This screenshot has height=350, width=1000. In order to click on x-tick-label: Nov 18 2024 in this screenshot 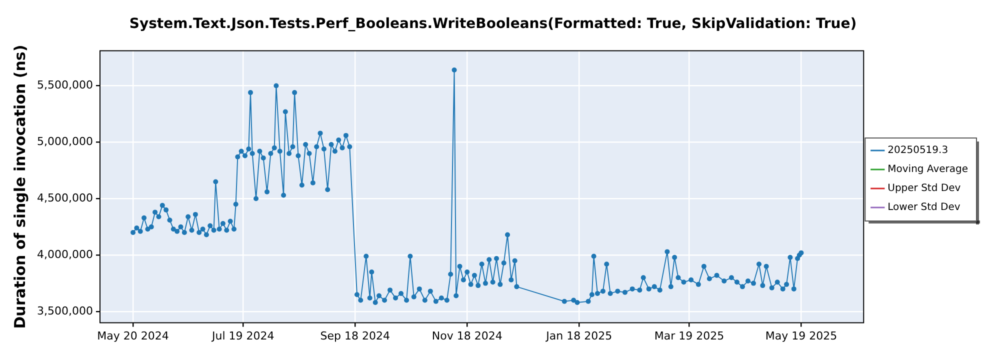, I will do `click(467, 335)`.